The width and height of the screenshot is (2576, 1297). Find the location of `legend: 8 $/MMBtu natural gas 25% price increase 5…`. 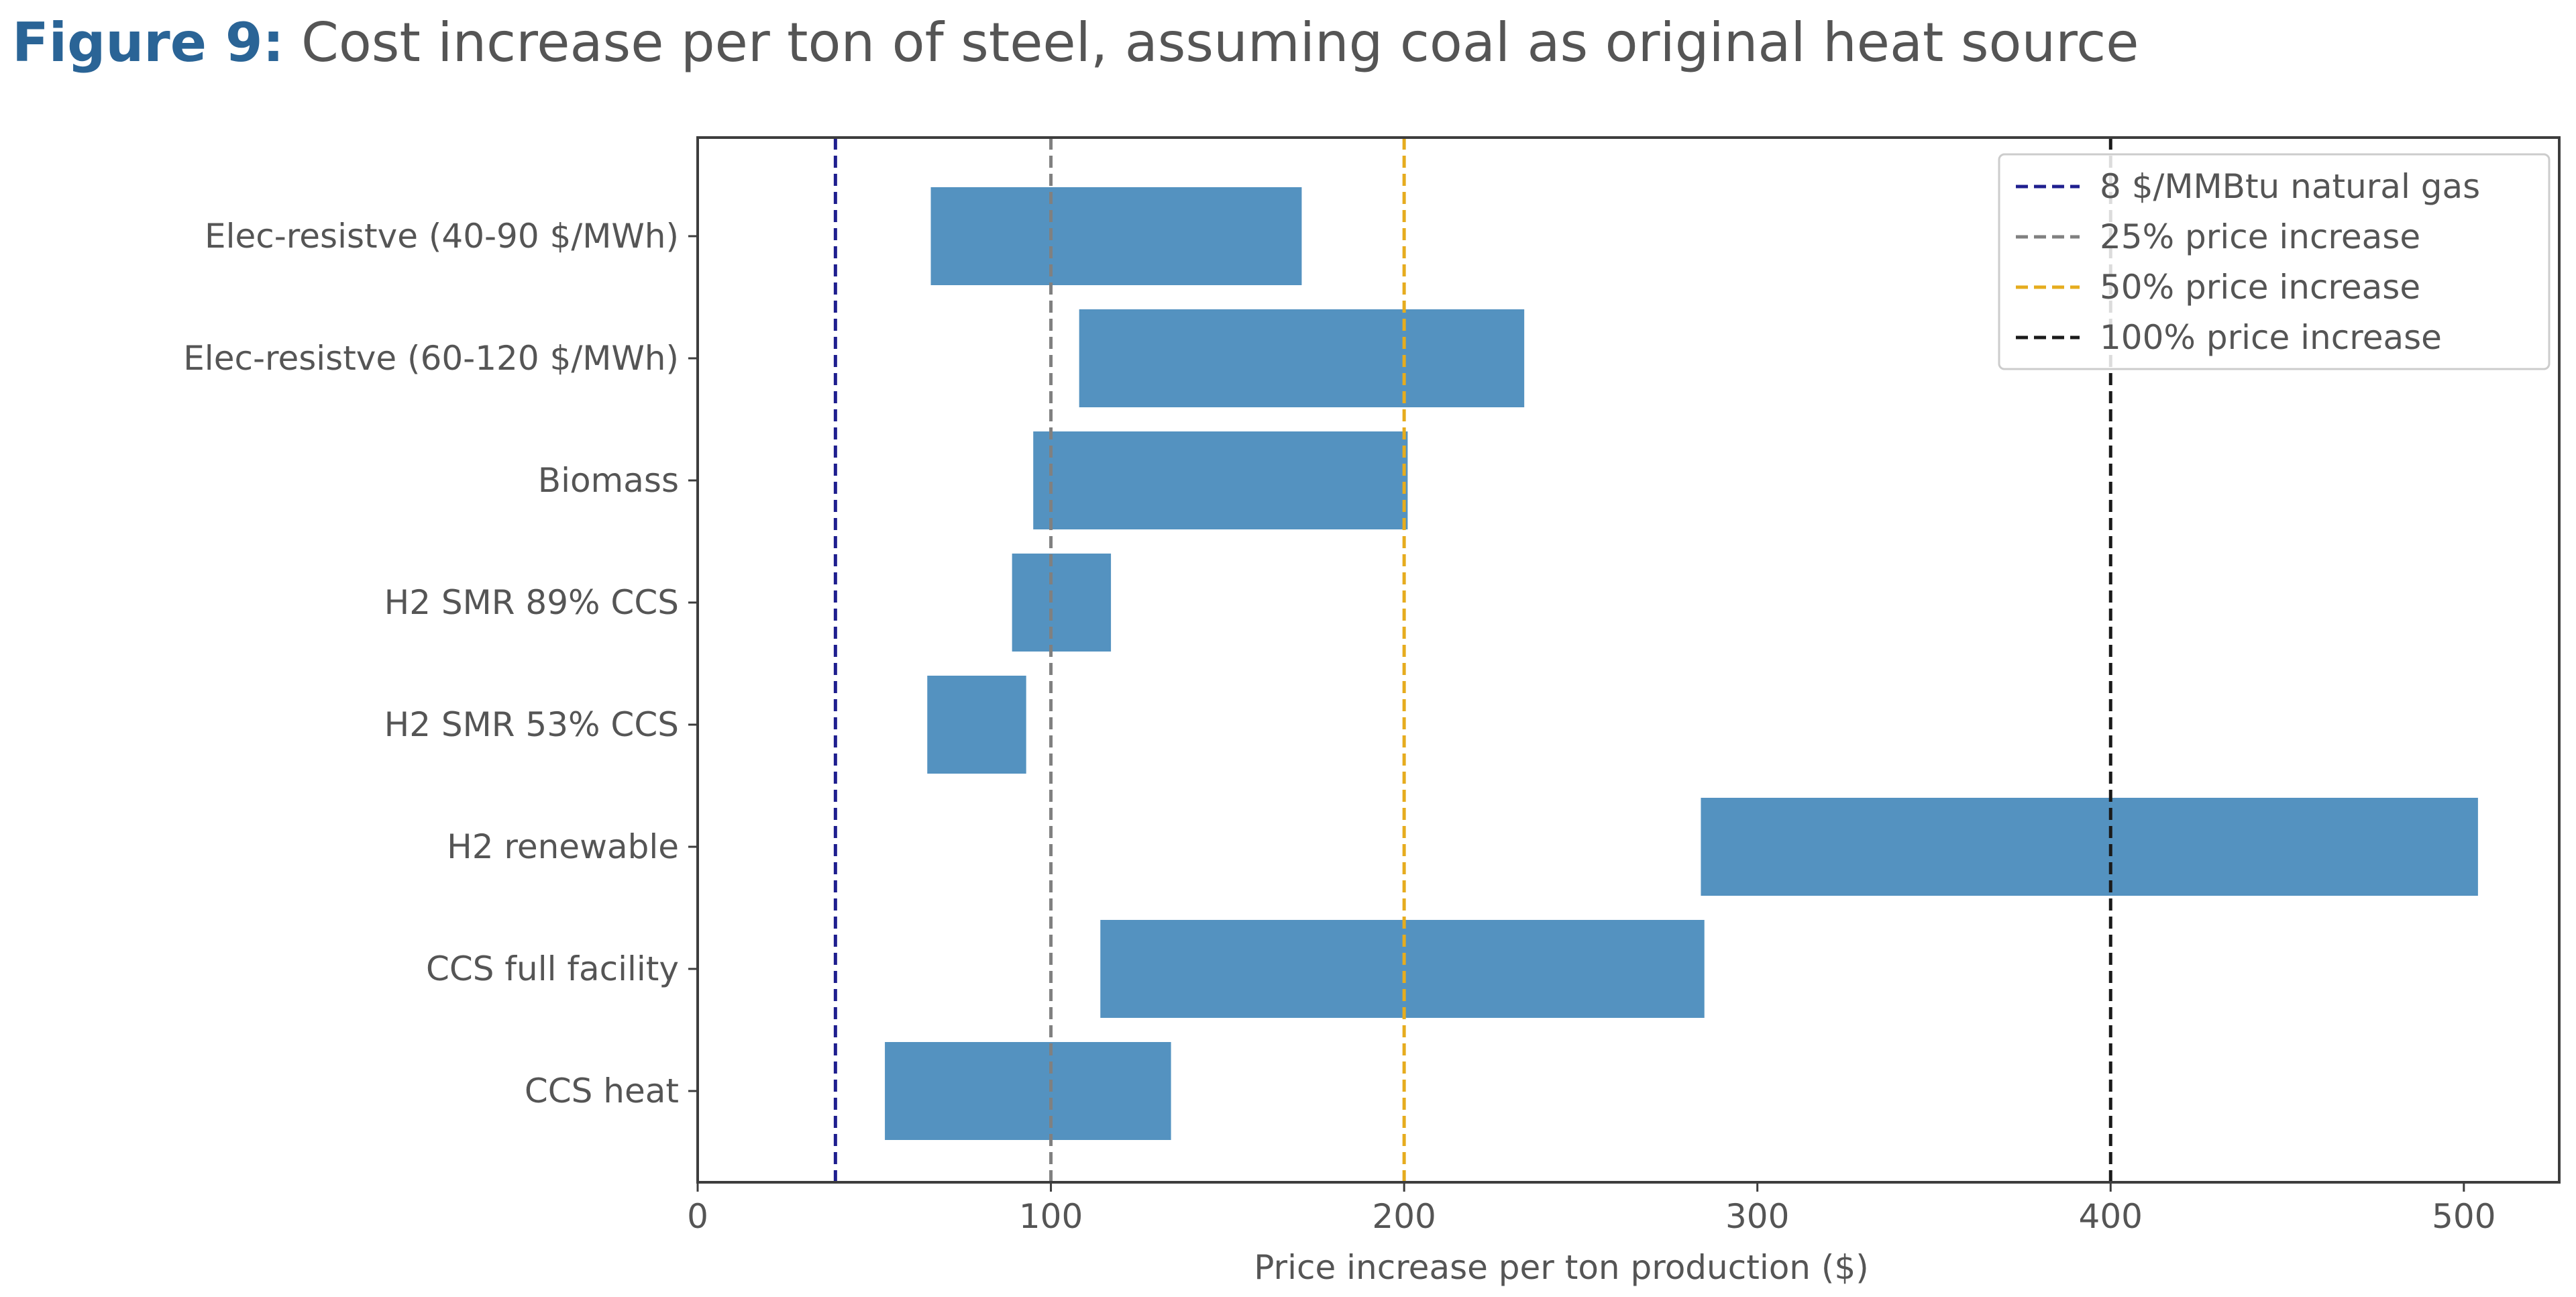

legend: 8 $/MMBtu natural gas 25% price increase 5… is located at coordinates (2274, 261).